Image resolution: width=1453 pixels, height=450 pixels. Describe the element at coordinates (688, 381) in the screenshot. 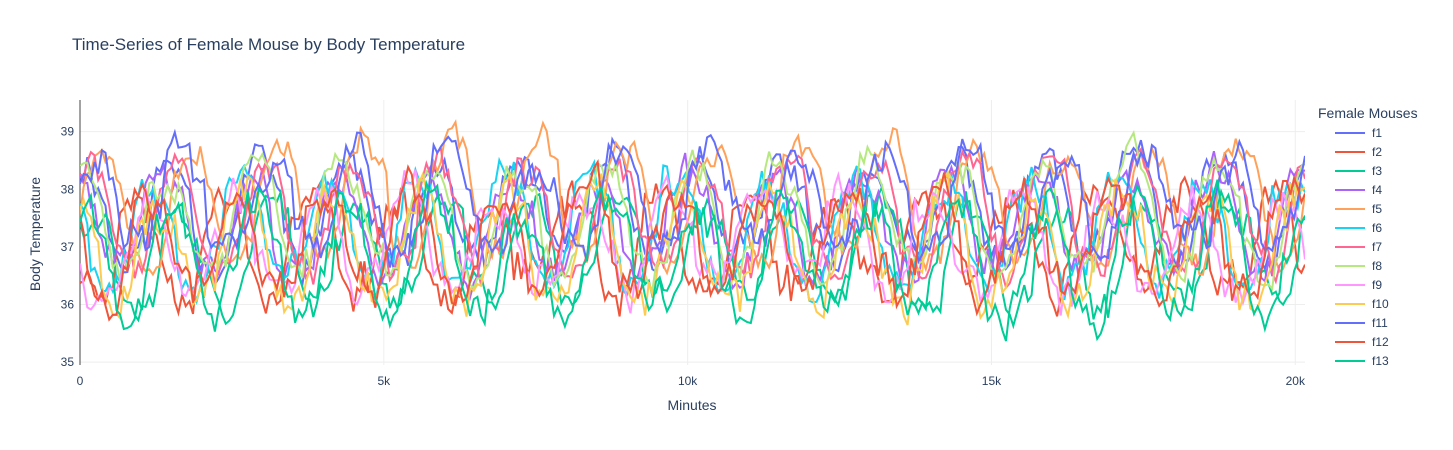

I see `x-tick-label: 10k` at that location.